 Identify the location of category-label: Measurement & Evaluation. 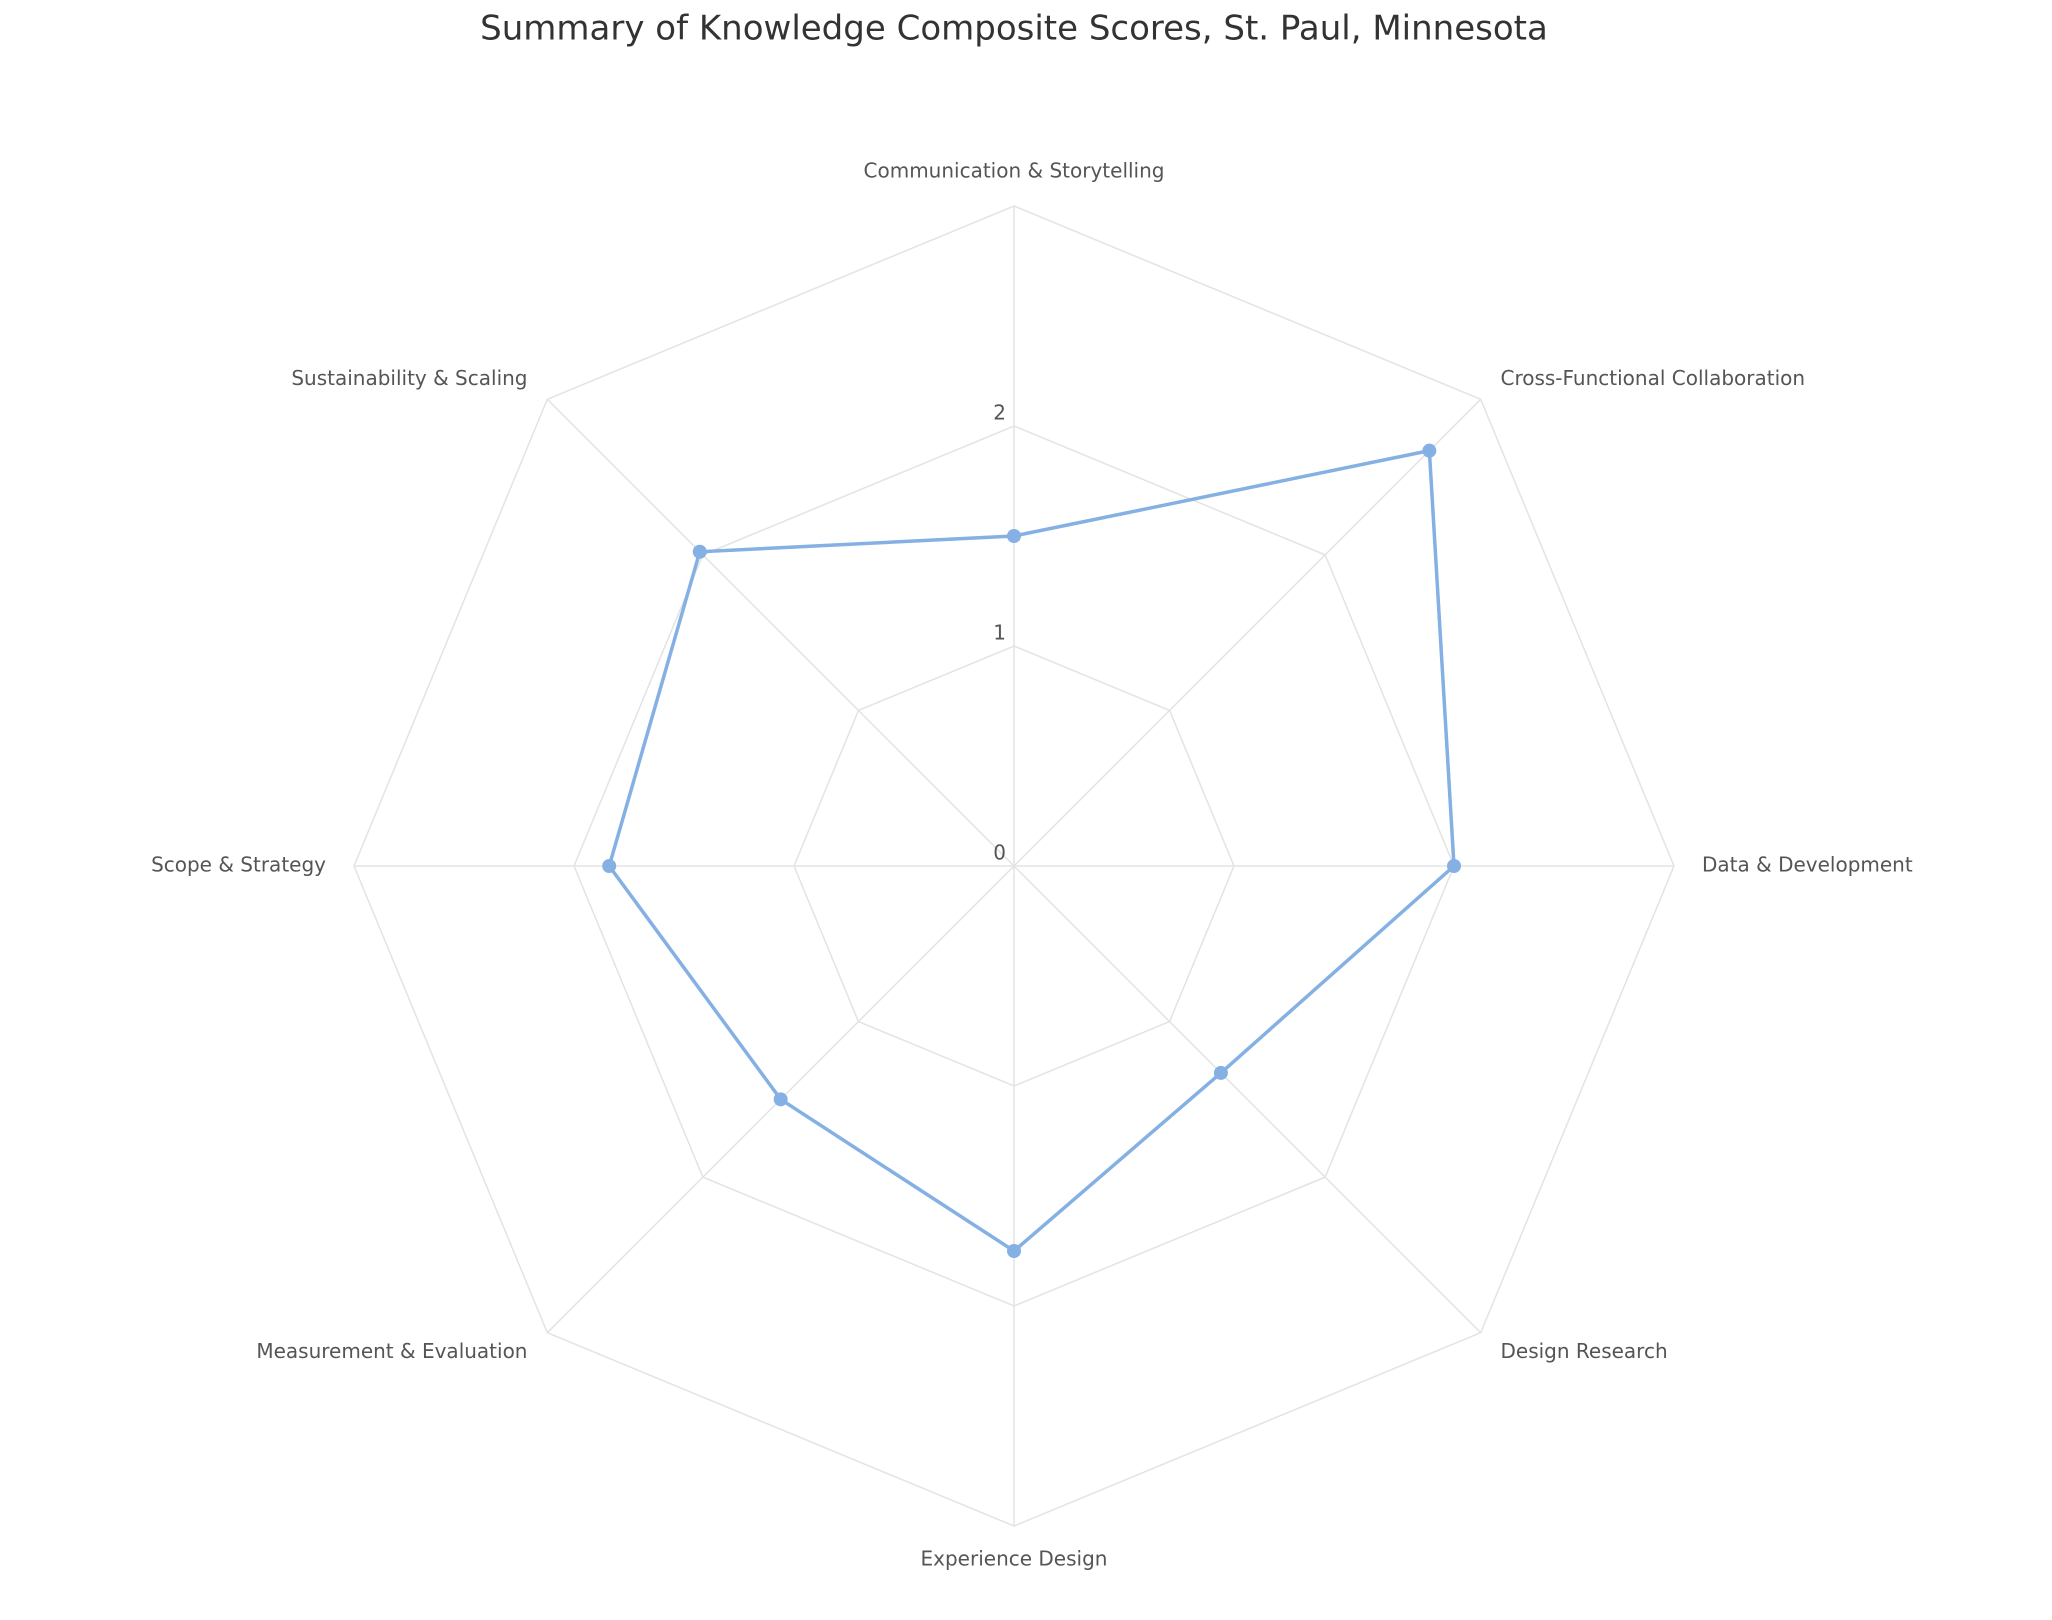
(391, 1351).